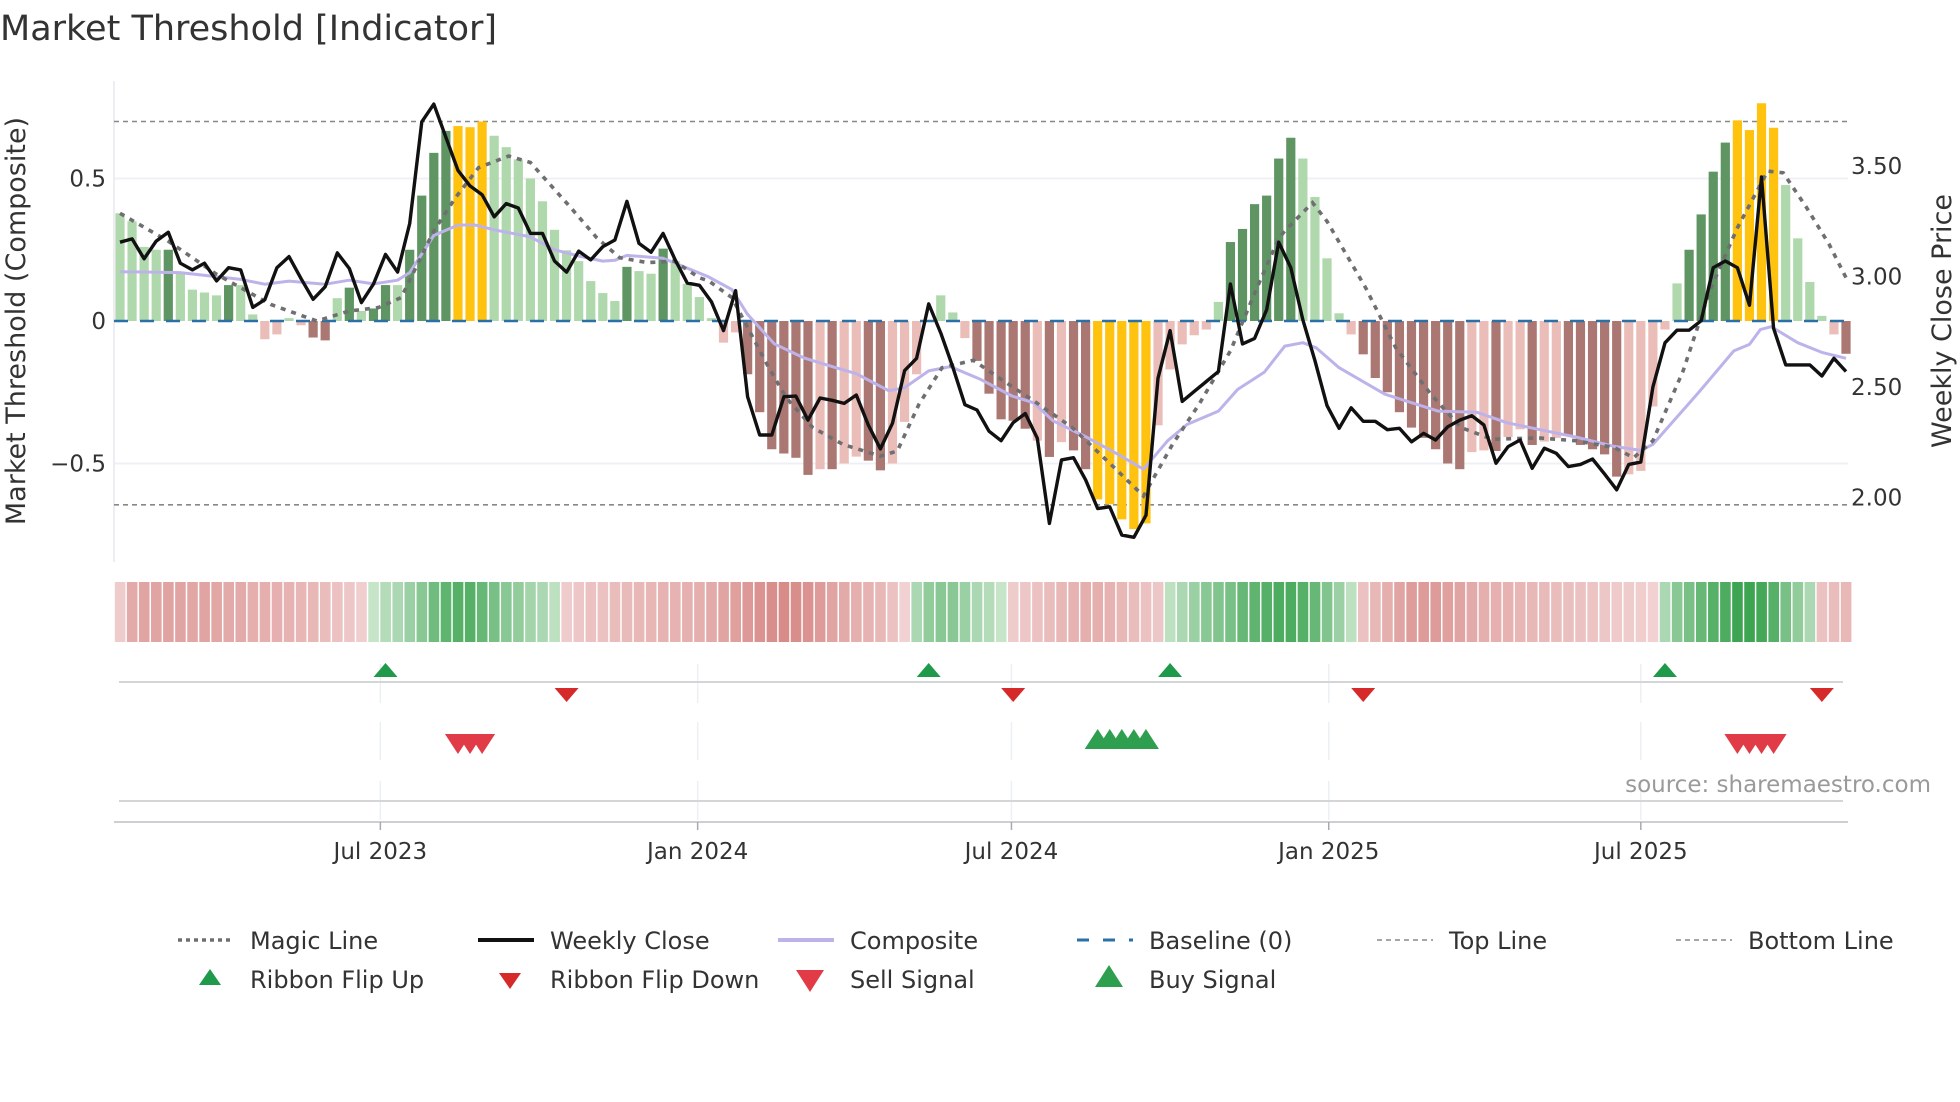 Image resolution: width=1960 pixels, height=1102 pixels. I want to click on legend-item-buy: Buy Signal, so click(1185, 979).